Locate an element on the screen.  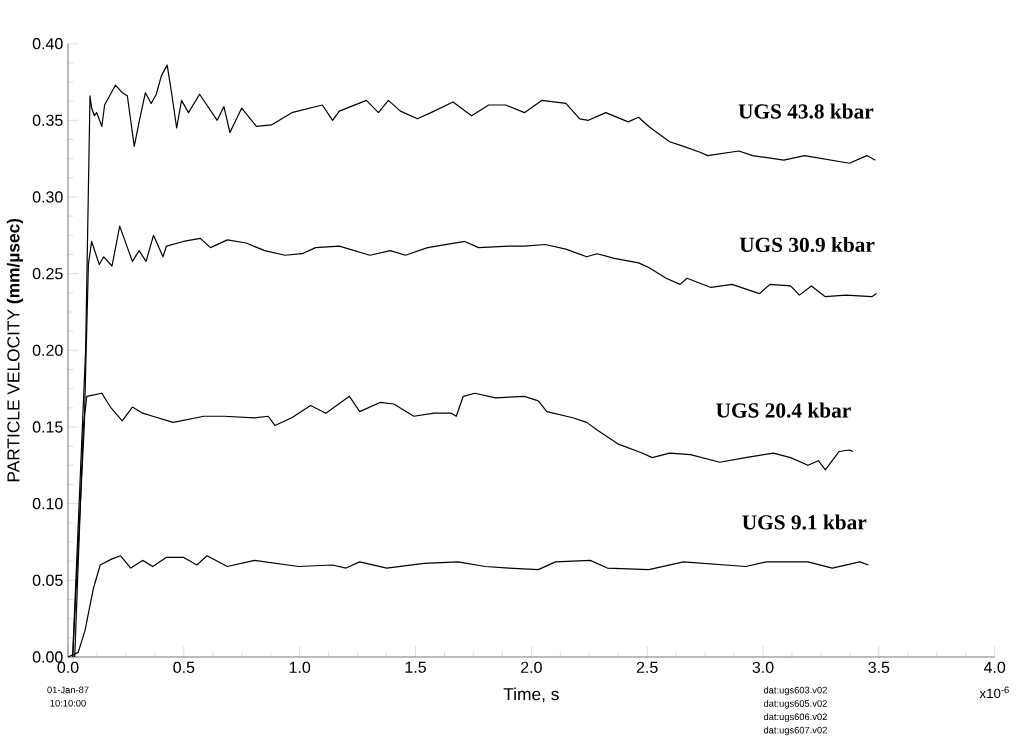
y-tick-label: 0.40 is located at coordinates (47, 44).